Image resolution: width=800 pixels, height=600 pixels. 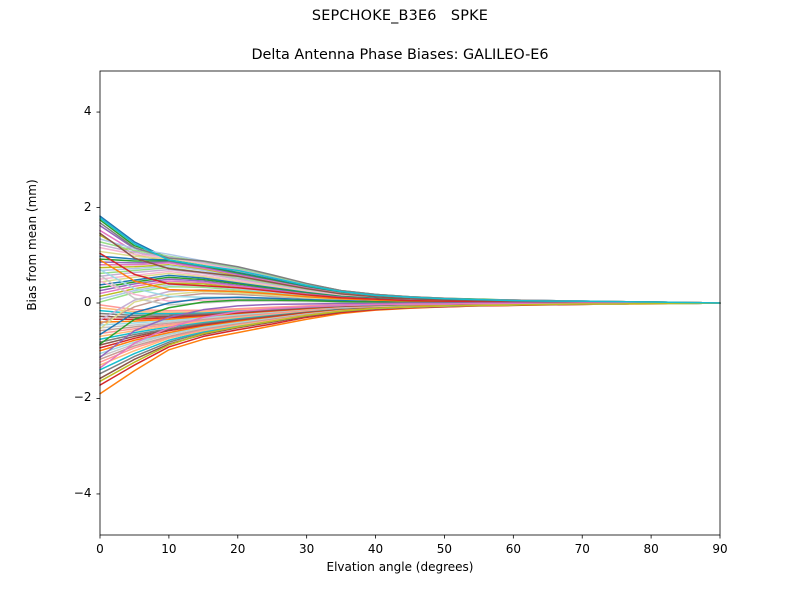 What do you see at coordinates (582, 549) in the screenshot?
I see `x-tick-label: 70` at bounding box center [582, 549].